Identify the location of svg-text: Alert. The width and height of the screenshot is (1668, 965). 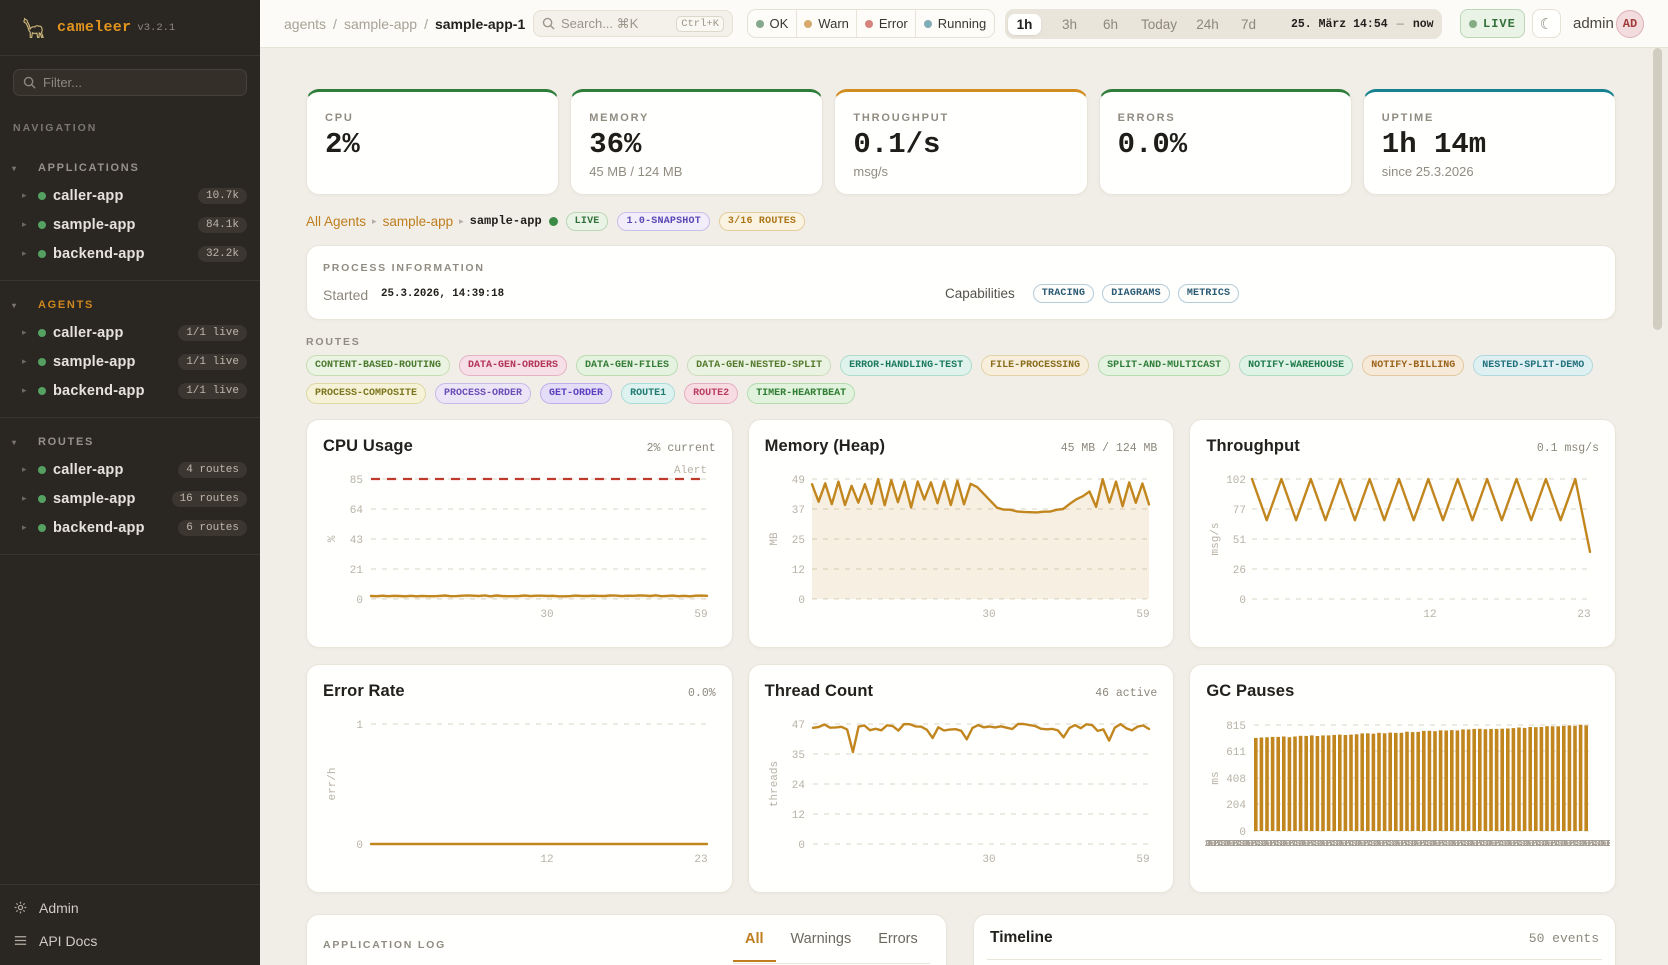
(690, 471).